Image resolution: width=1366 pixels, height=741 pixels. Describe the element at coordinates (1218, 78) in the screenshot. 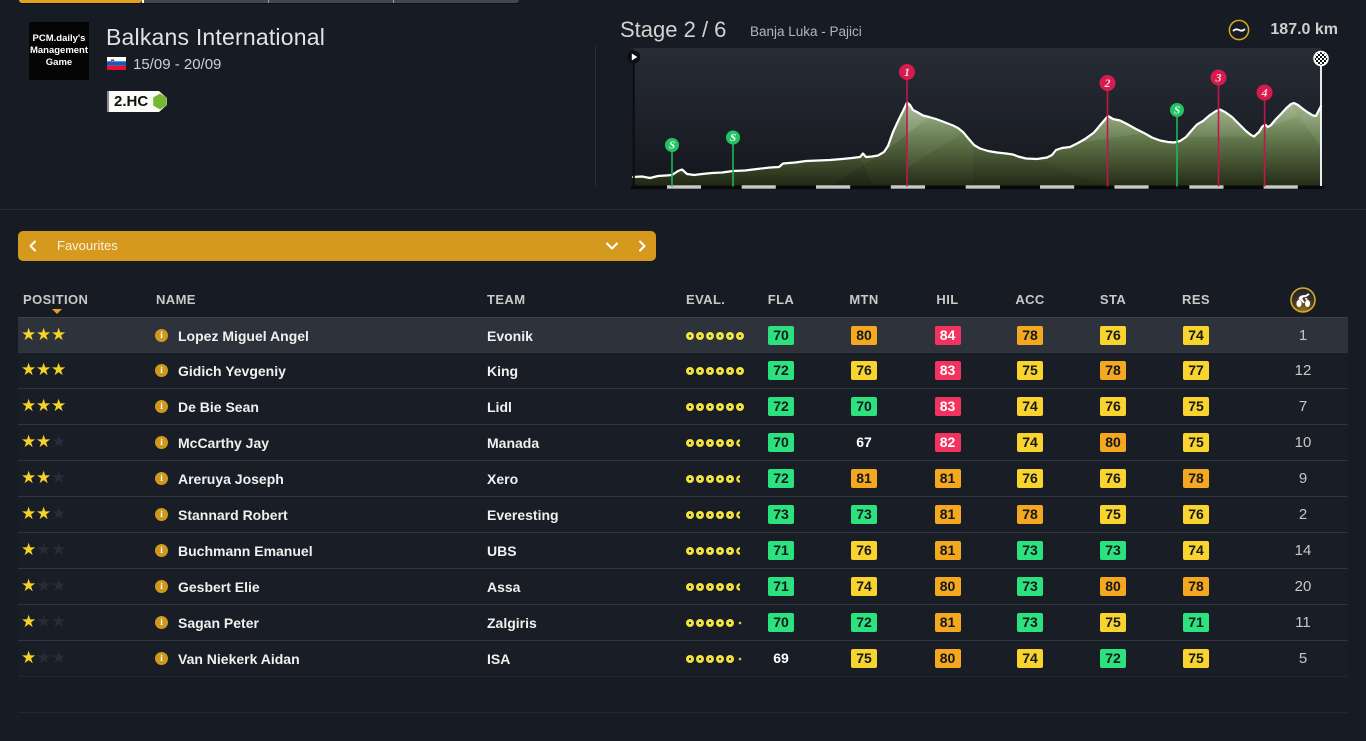

I see `svg-text: 3` at that location.